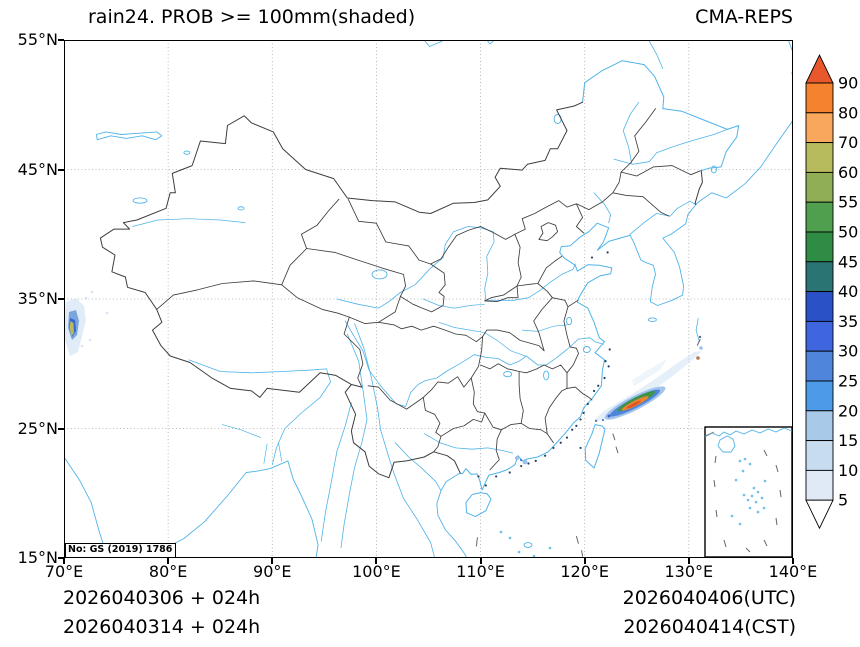  Describe the element at coordinates (168, 571) in the screenshot. I see `lon-tick-label: 80°E` at that location.